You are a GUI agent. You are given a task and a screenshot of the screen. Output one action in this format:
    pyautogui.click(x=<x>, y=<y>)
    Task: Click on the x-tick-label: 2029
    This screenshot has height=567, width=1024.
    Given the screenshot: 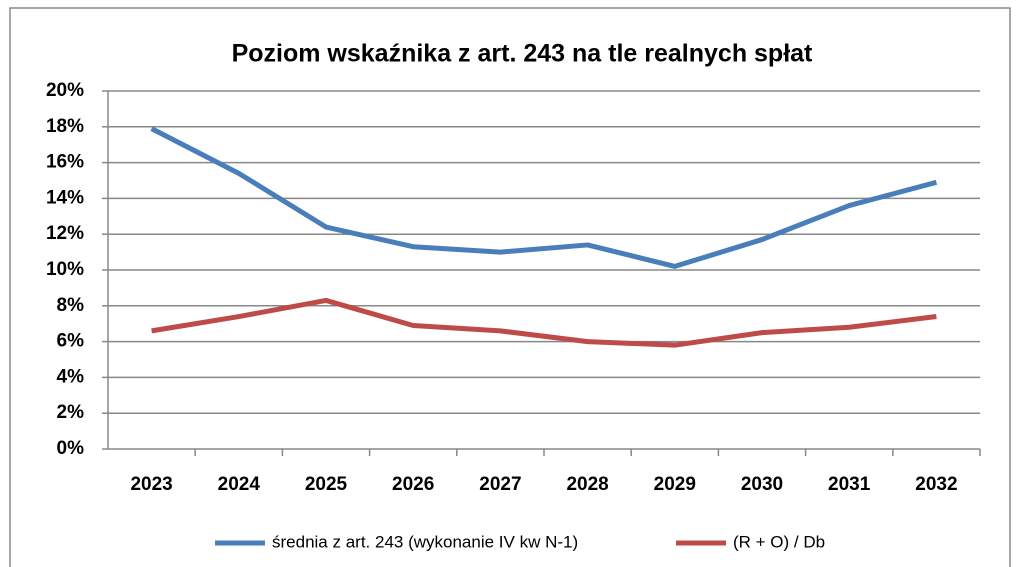 What is the action you would take?
    pyautogui.click(x=675, y=484)
    